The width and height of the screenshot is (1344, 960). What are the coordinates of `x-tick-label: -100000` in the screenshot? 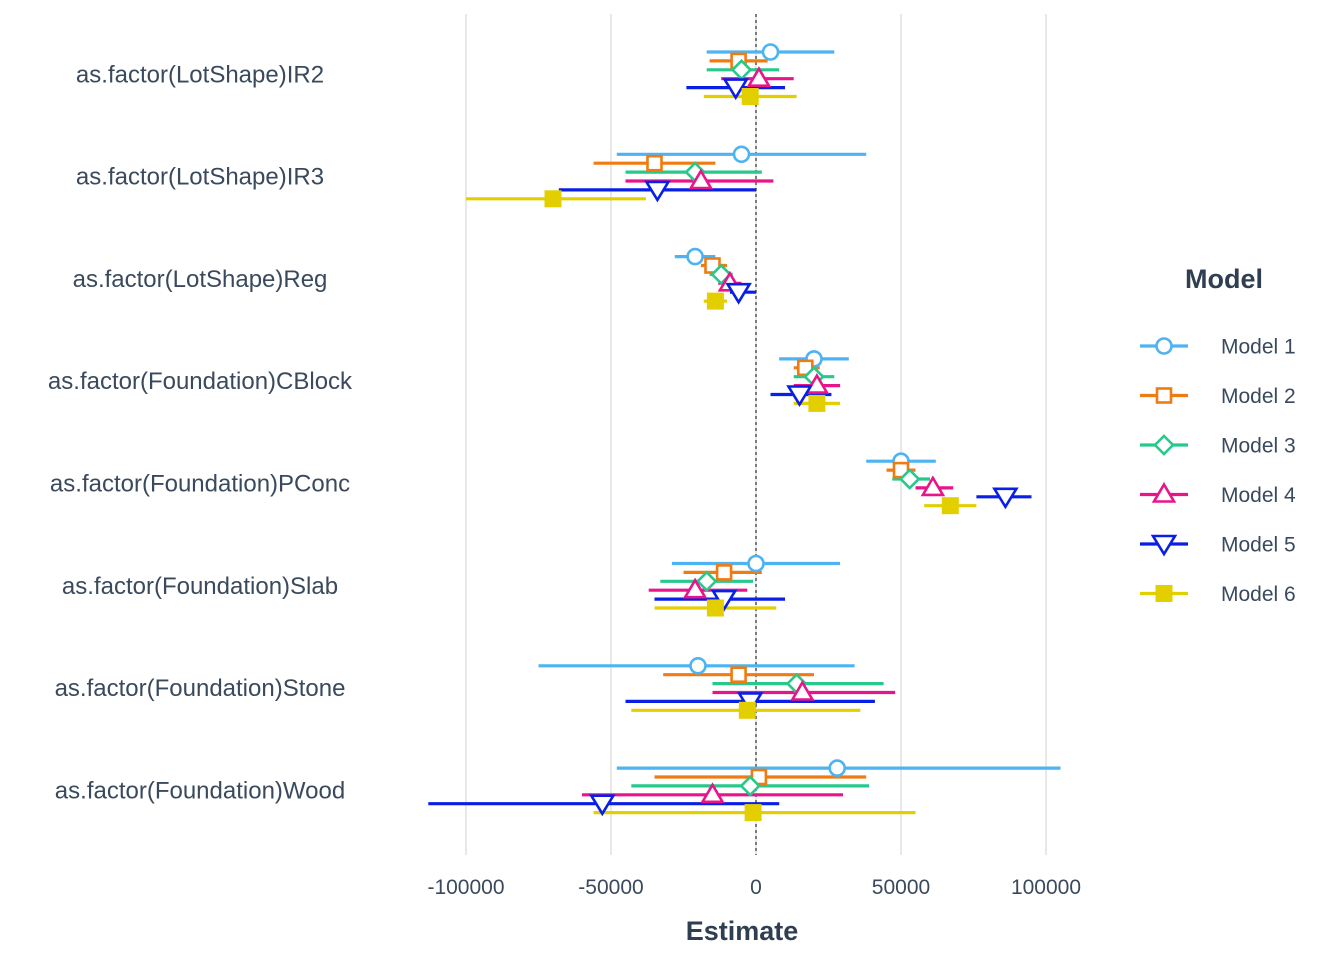 It's located at (465, 887).